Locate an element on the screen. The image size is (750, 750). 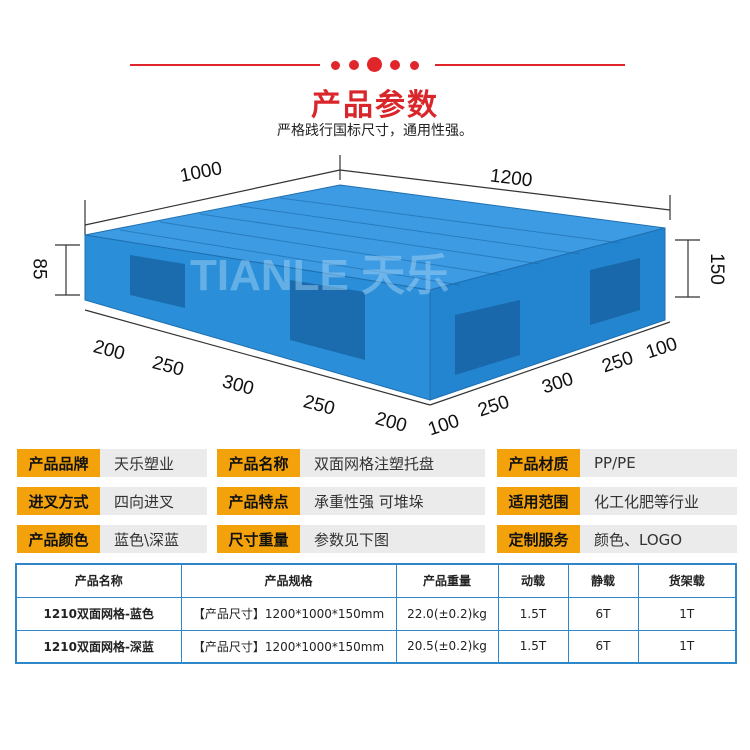
spec-custom: 定制服务 颜色、LOGO is located at coordinates (617, 539).